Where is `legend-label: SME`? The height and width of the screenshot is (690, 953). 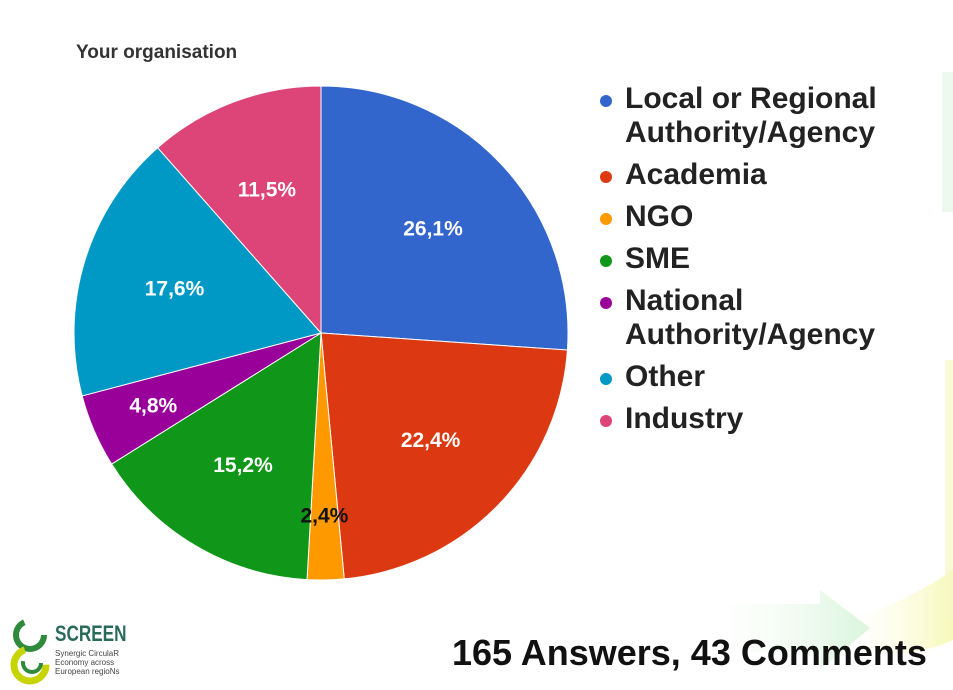 legend-label: SME is located at coordinates (658, 258).